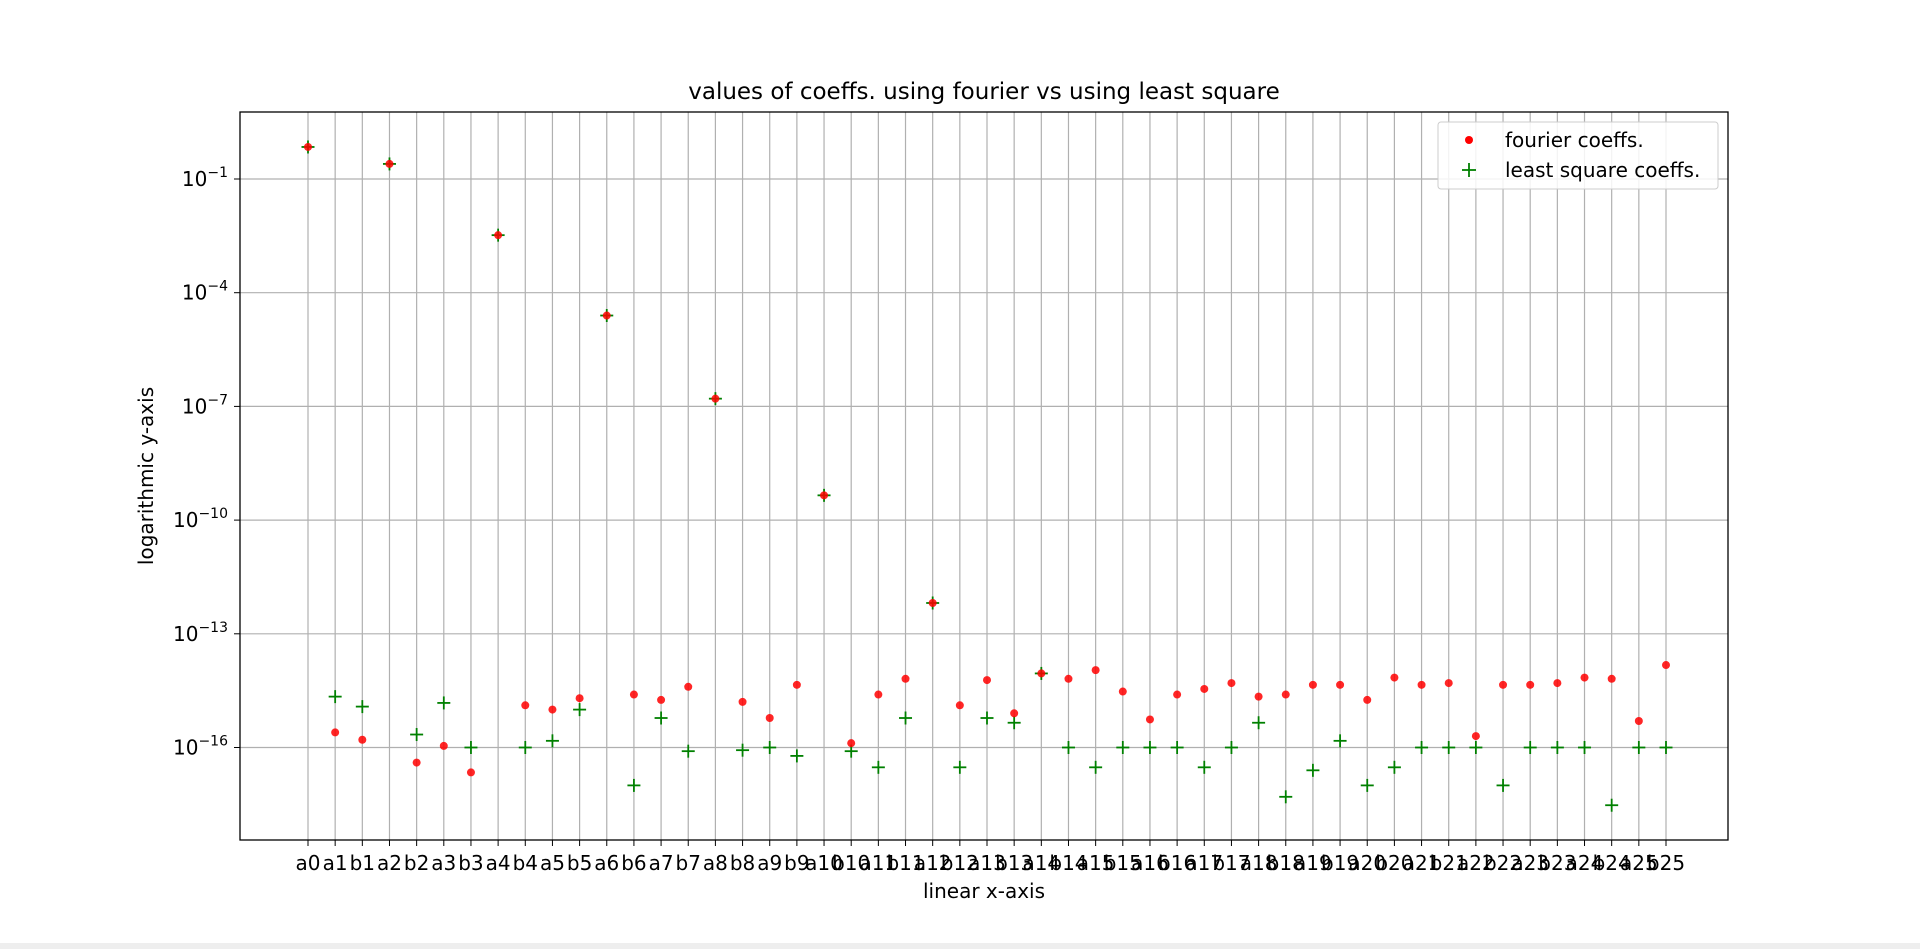 The image size is (1920, 949). What do you see at coordinates (905, 863) in the screenshot?
I see `x-tick-label: b11` at bounding box center [905, 863].